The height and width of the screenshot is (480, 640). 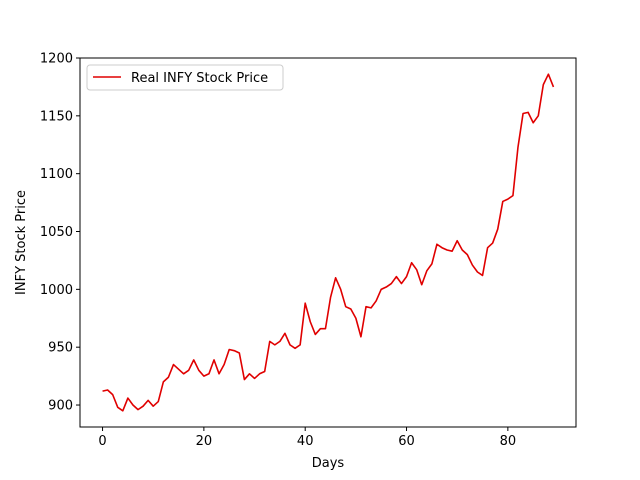 What do you see at coordinates (60, 348) in the screenshot?
I see `y-tick-label: 950` at bounding box center [60, 348].